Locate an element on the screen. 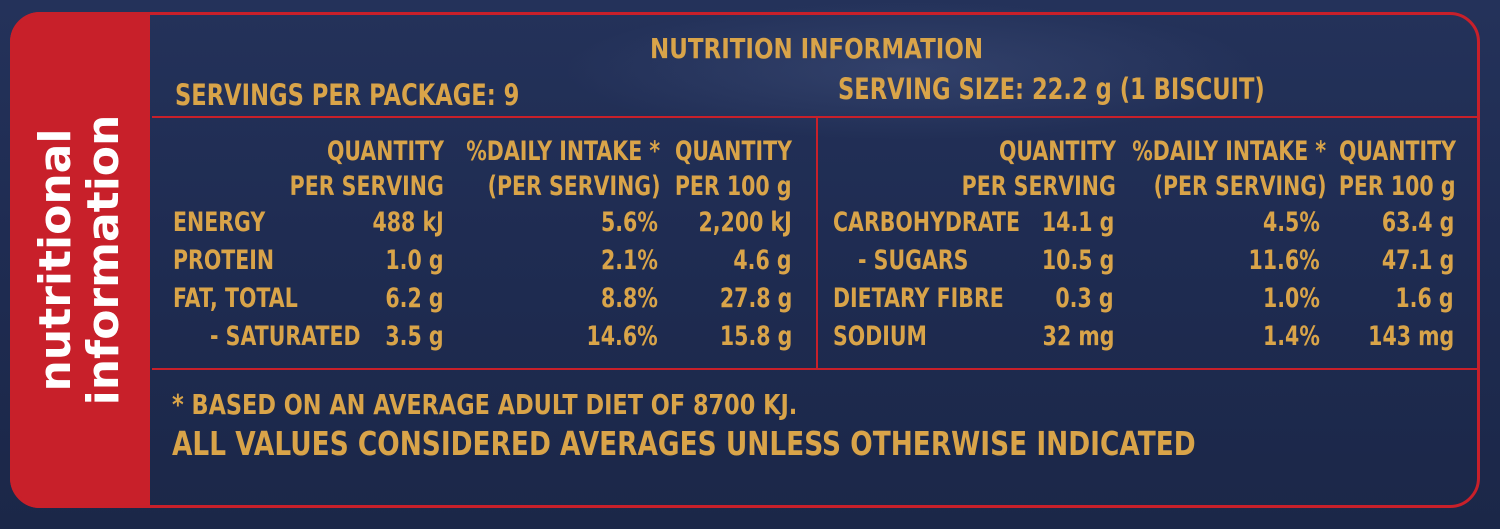 This screenshot has height=529, width=1500. daily-intake: 1.4% is located at coordinates (1291, 336).